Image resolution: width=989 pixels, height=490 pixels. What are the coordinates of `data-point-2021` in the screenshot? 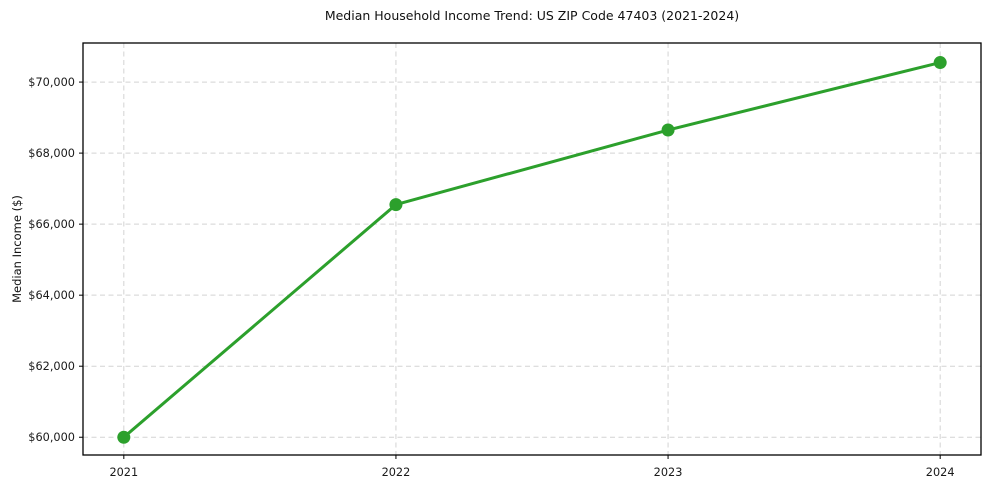 It's located at (124, 437).